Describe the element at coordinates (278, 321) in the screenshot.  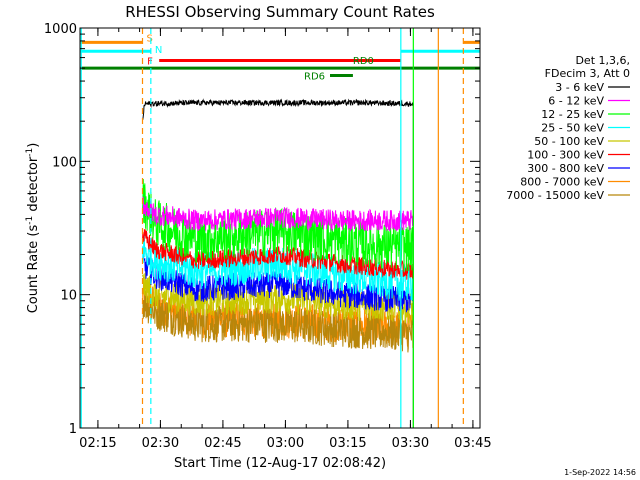
I see `series-line-7000-15000-kev` at that location.